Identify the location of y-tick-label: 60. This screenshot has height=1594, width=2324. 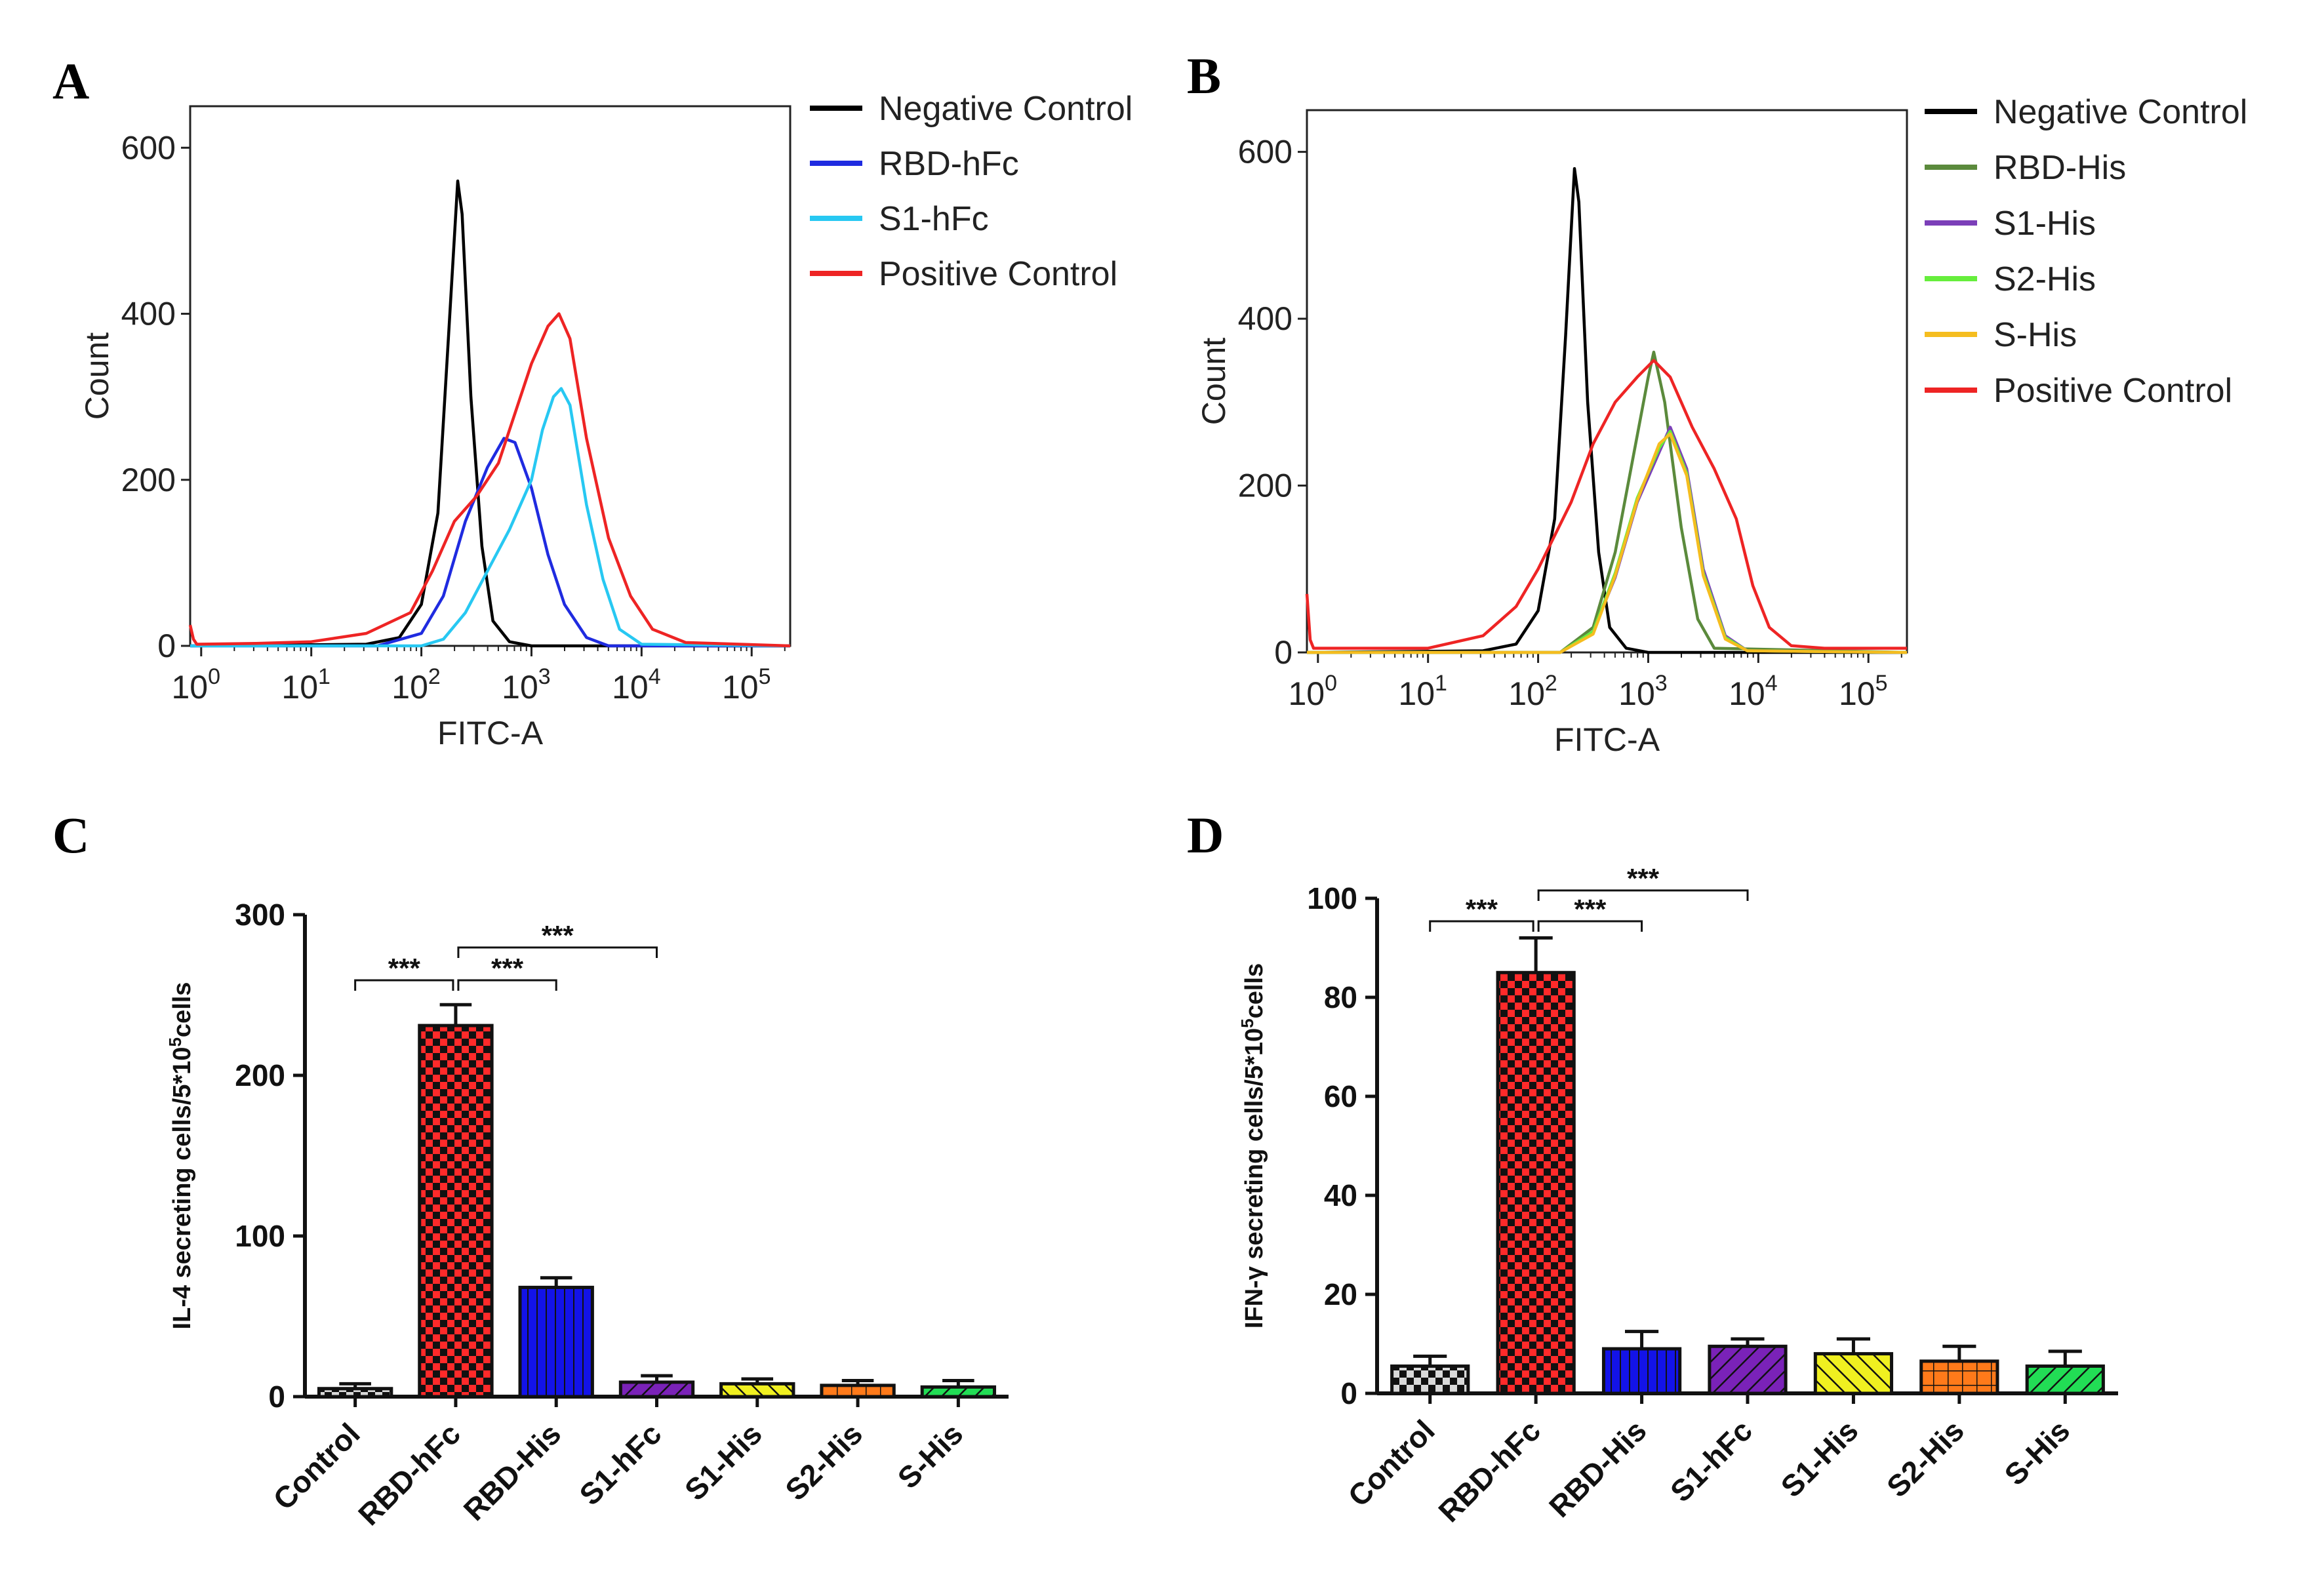
(1340, 1096).